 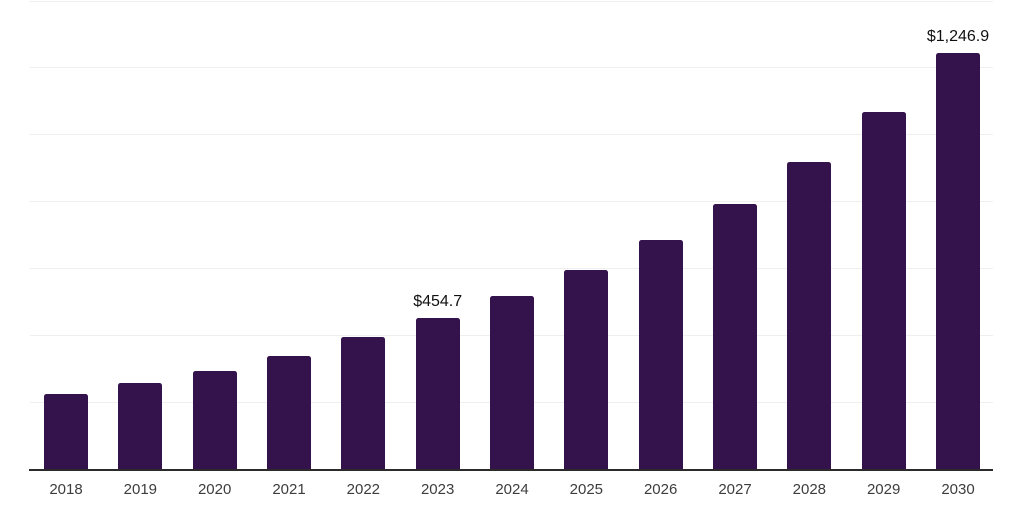 I want to click on x-tick-2024: 2024, so click(x=512, y=489).